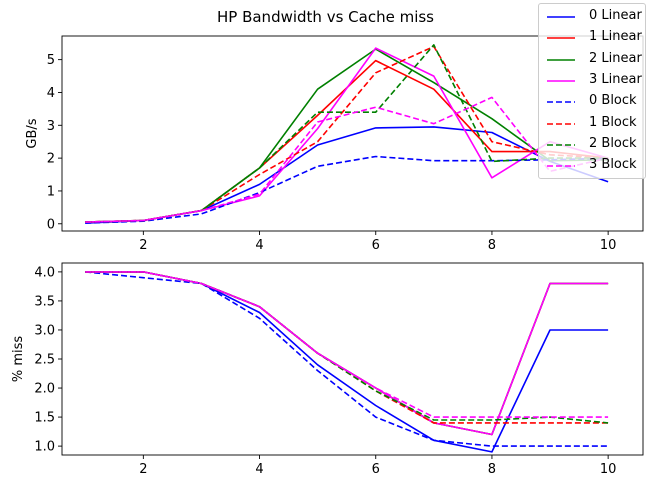  Describe the element at coordinates (613, 122) in the screenshot. I see `legend-label: 1 Block` at that location.